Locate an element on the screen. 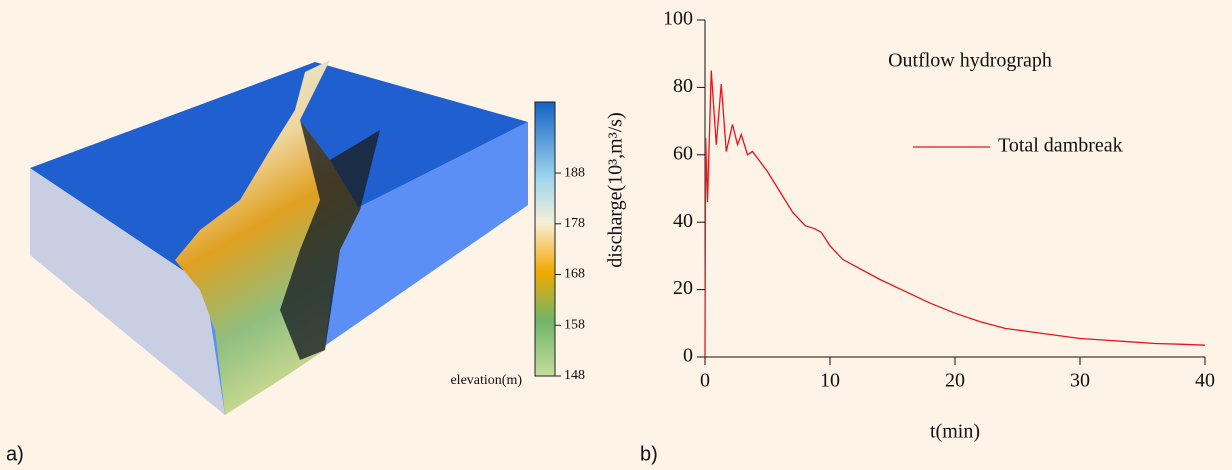  y-axis-label: discharge(10³,m³/s) is located at coordinates (616, 189).